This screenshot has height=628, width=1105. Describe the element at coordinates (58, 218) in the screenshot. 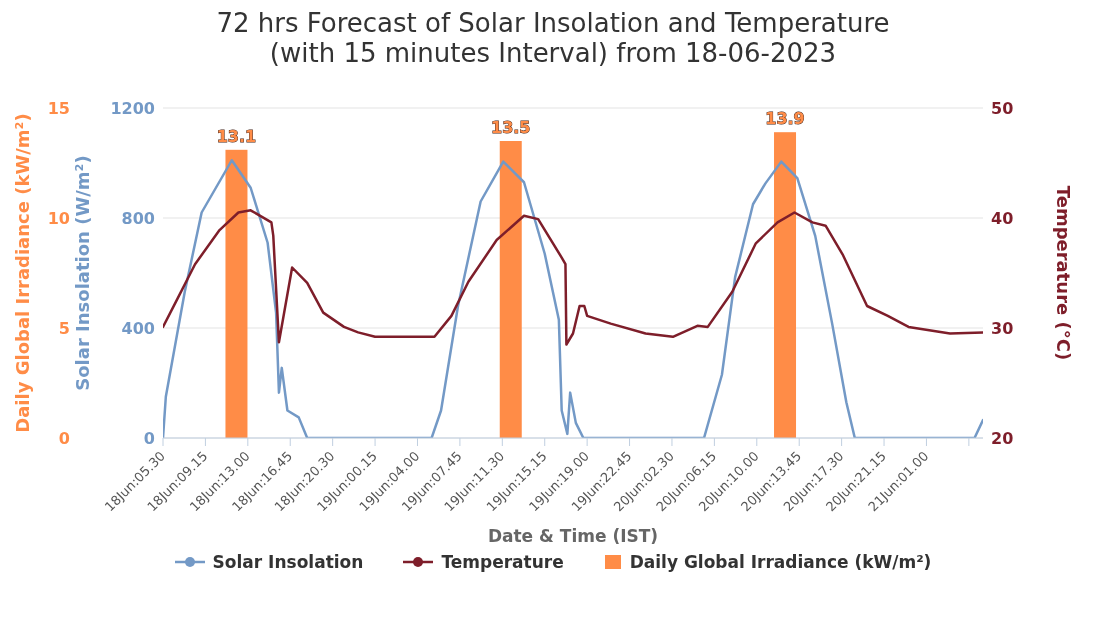

I see `y3-tick-label: 10` at that location.